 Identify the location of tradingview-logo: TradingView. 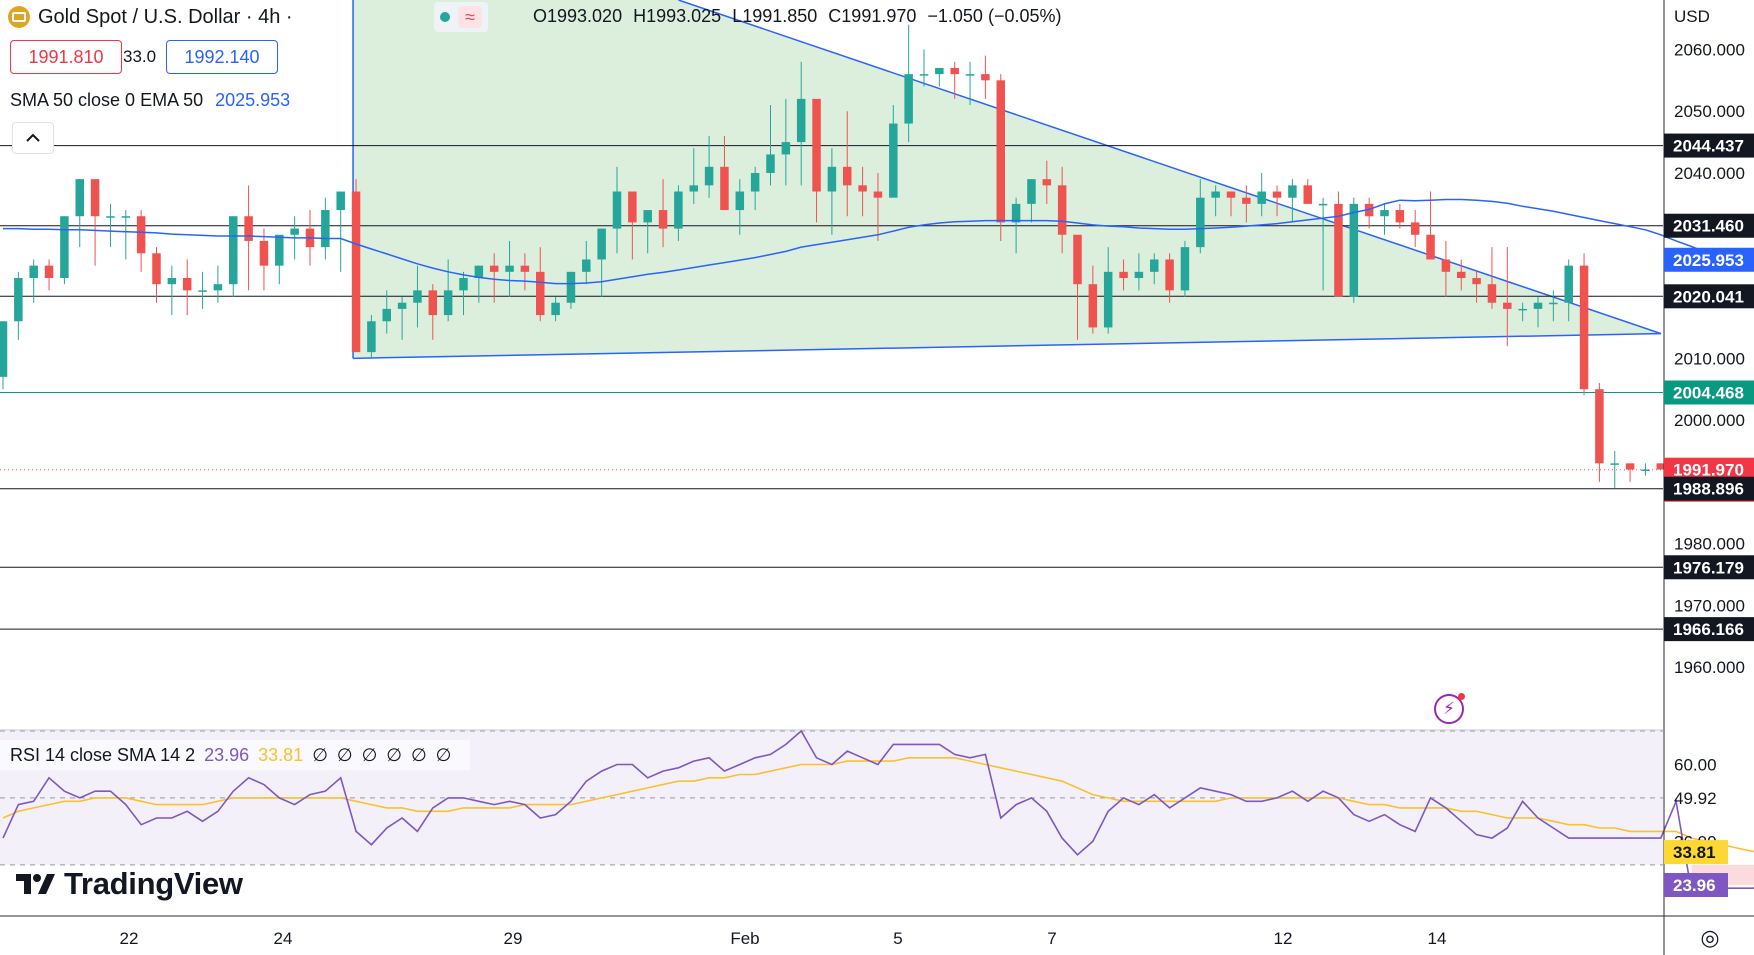
(129, 884).